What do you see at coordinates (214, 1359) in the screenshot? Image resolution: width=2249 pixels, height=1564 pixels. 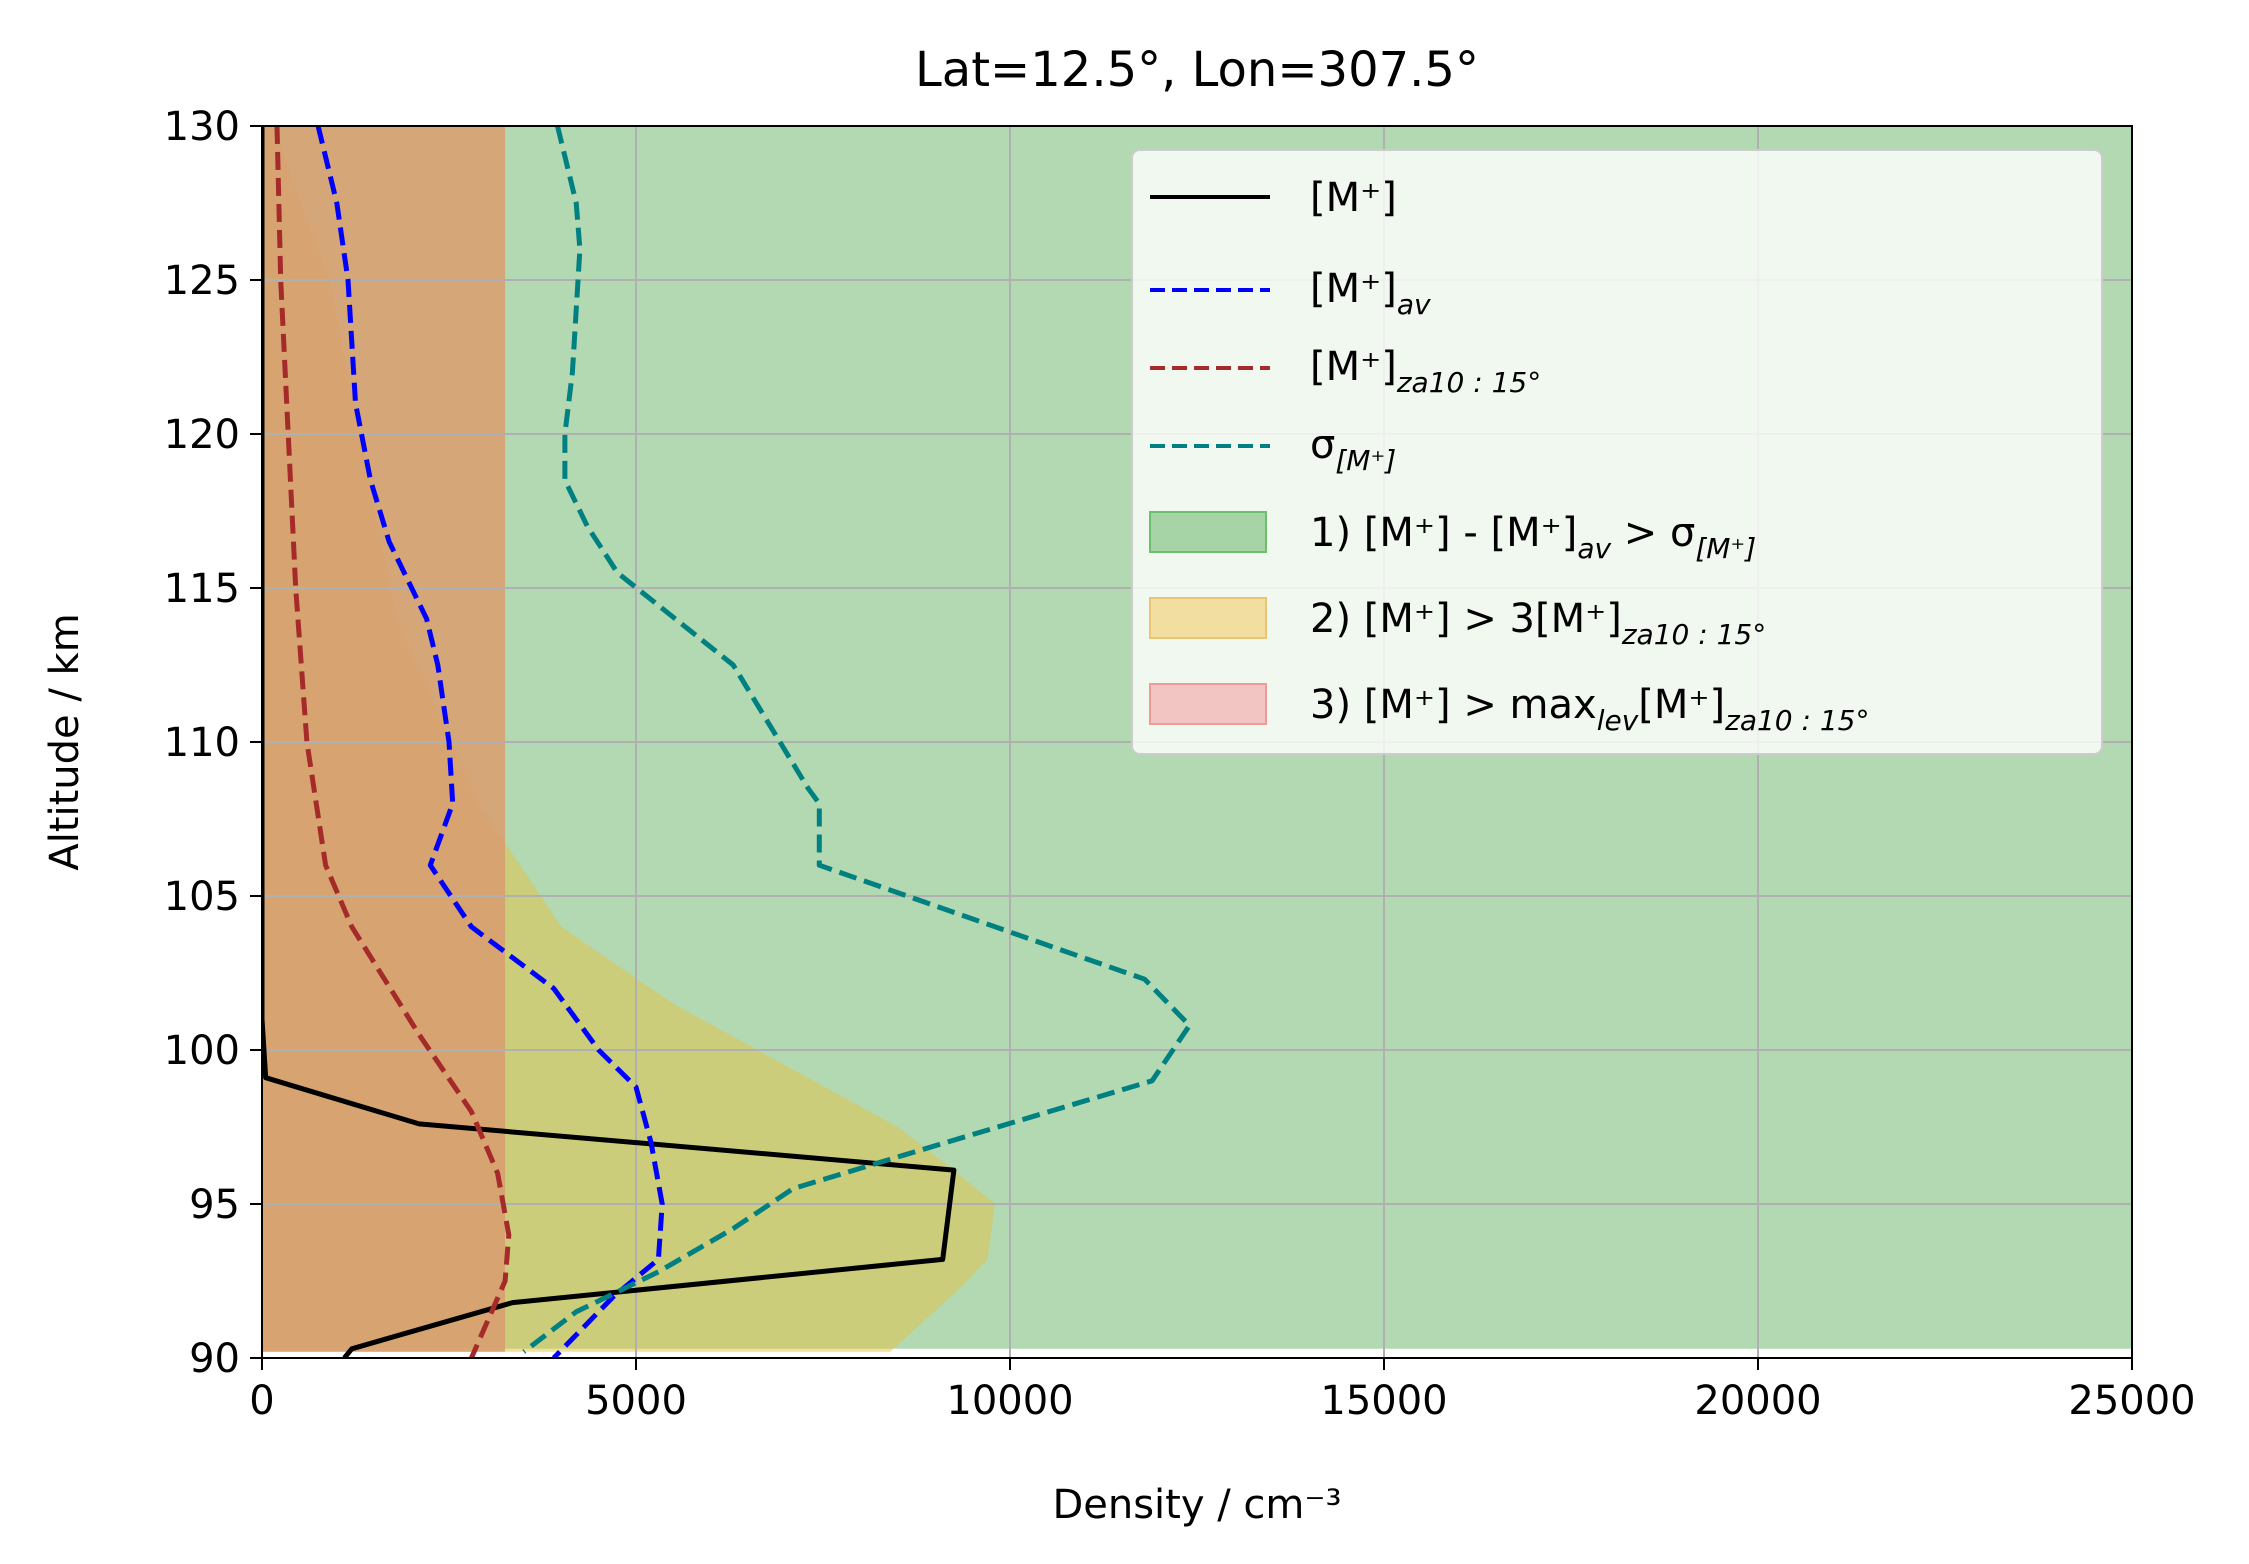 I see `y-tick-label: 90` at bounding box center [214, 1359].